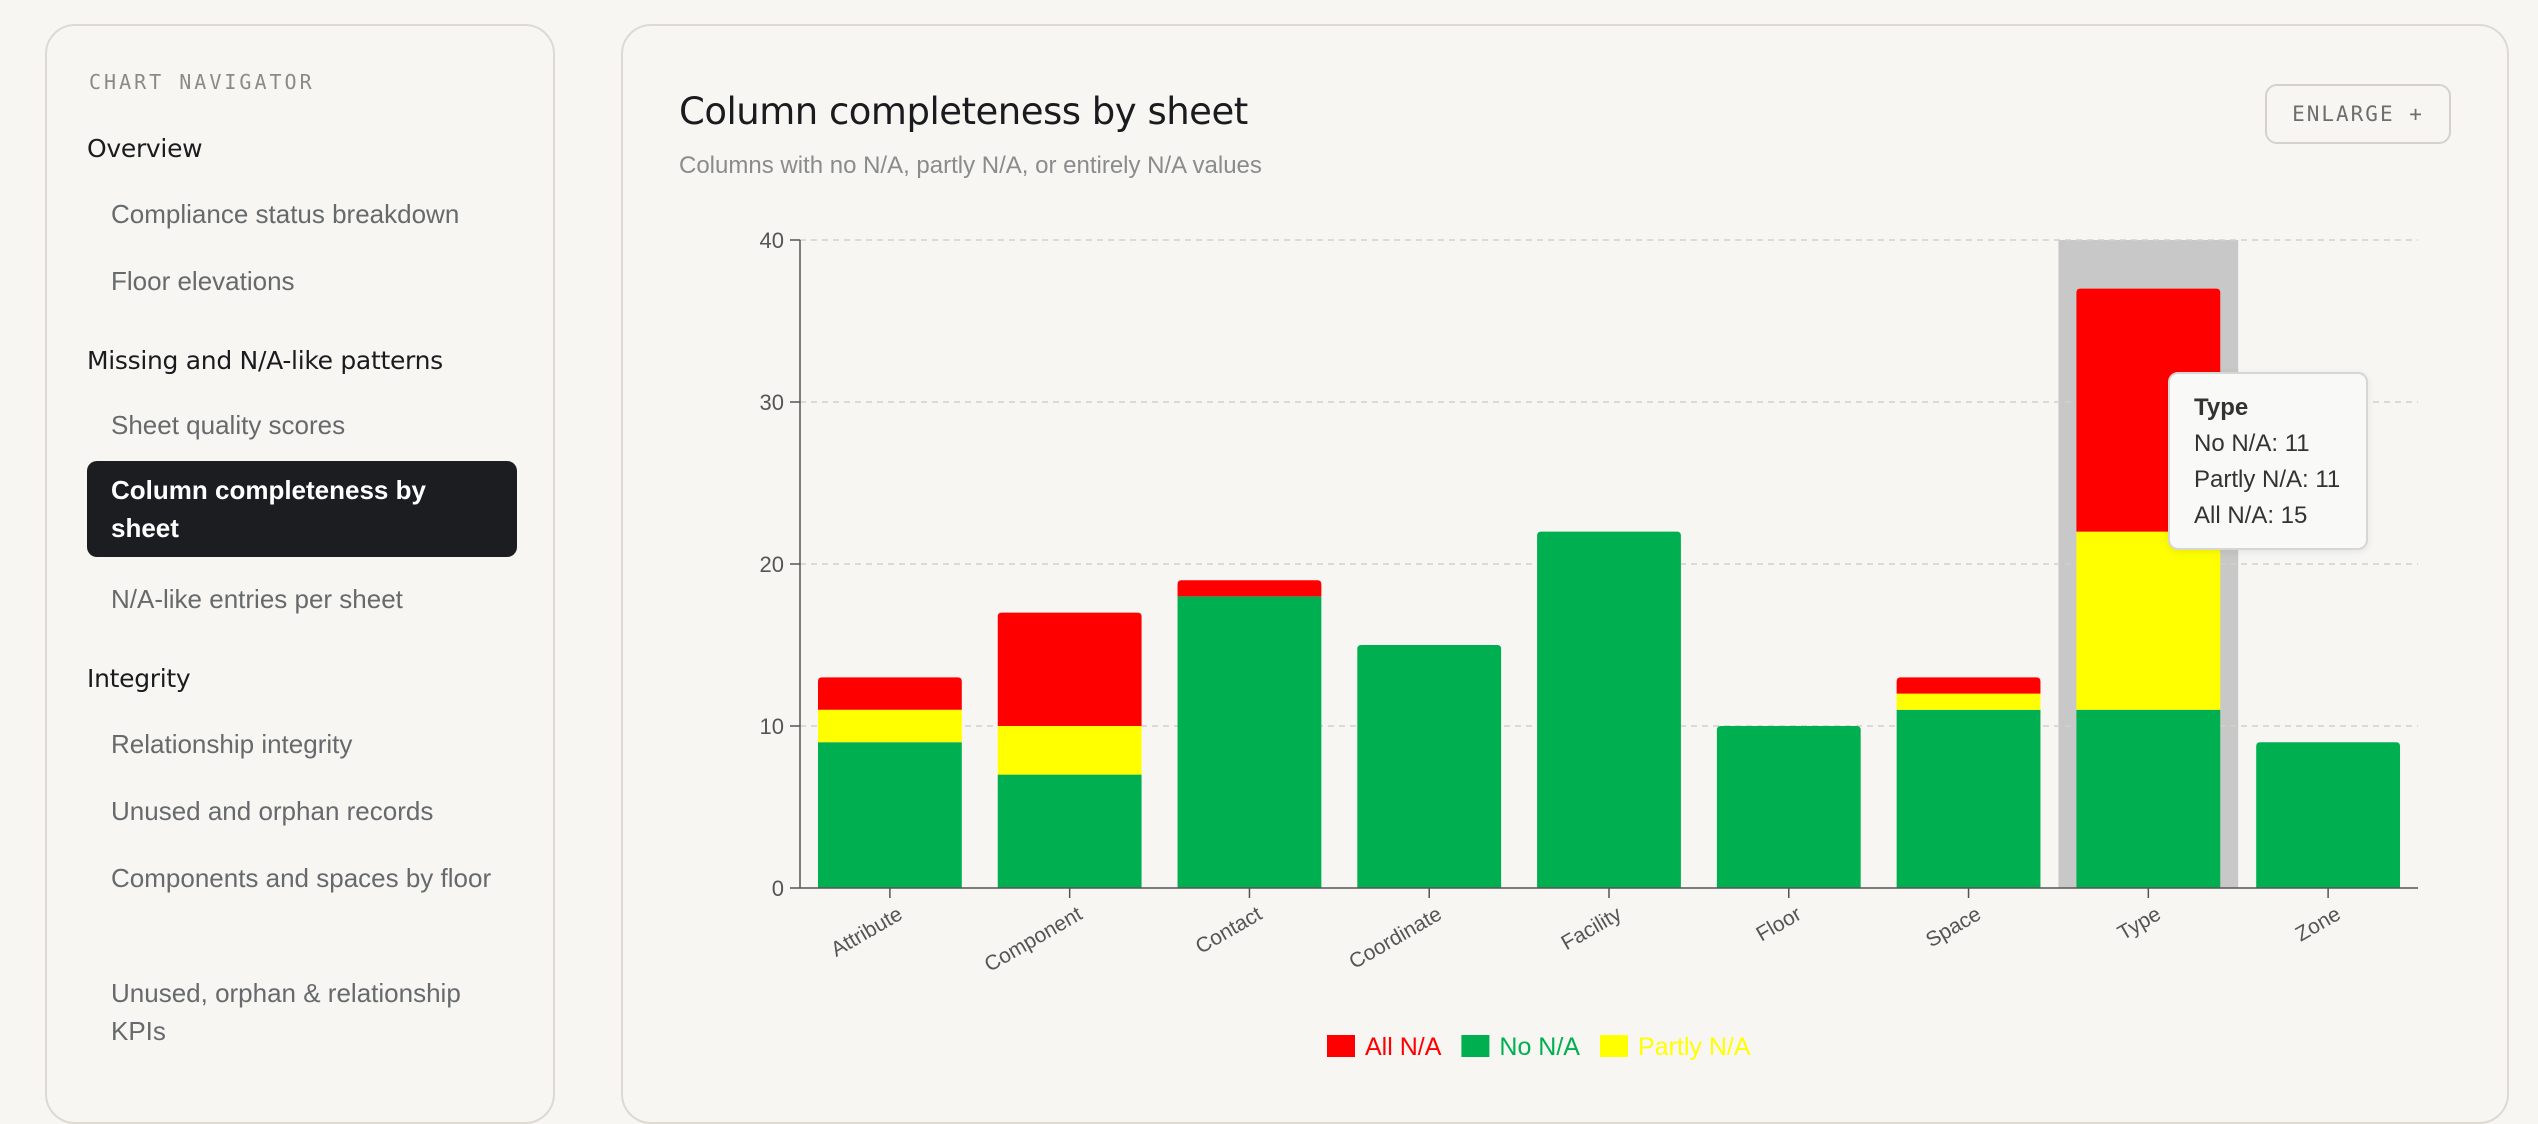 The image size is (2538, 1124). I want to click on y-tick-label: 0, so click(778, 888).